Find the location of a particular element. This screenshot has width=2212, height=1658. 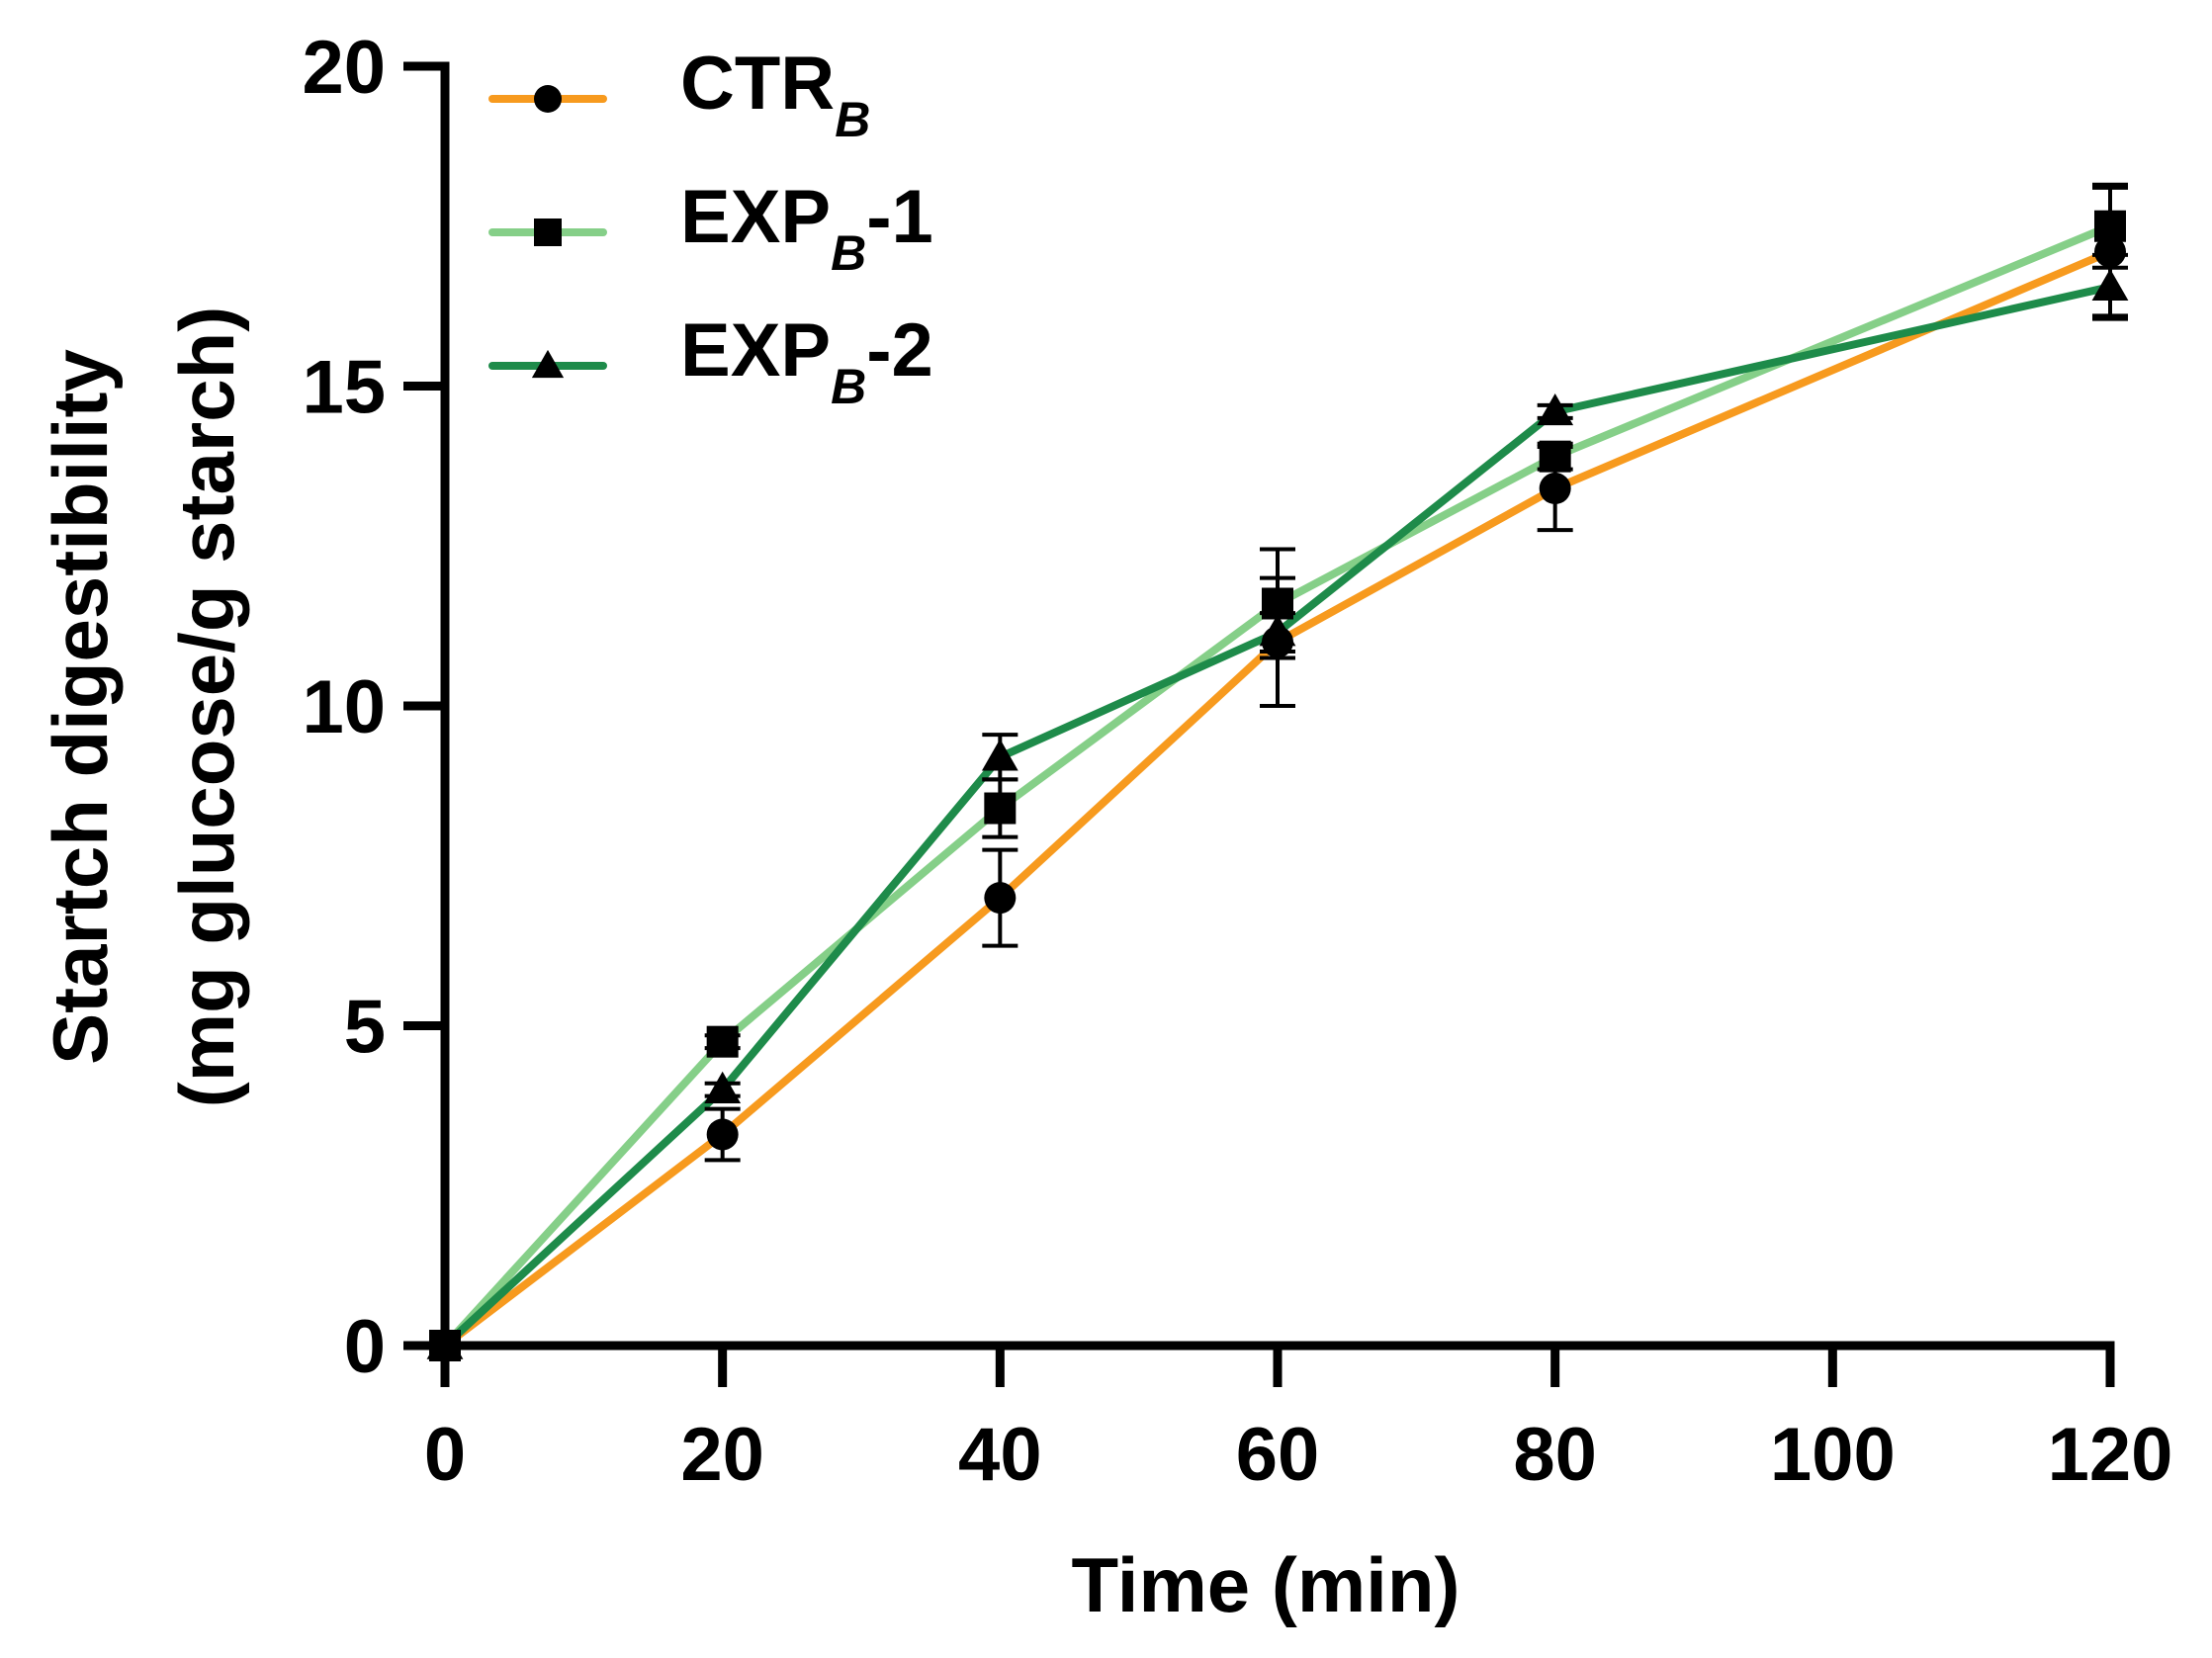

legend-label: CTRB is located at coordinates (775, 94).